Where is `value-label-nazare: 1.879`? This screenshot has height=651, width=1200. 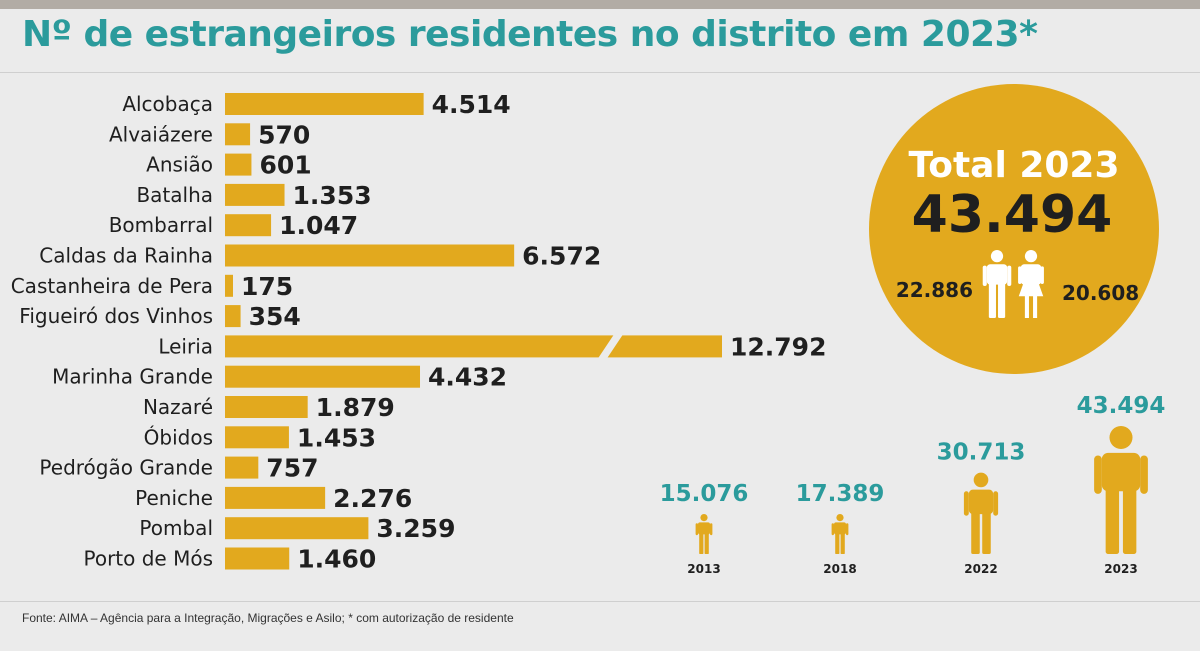 value-label-nazare: 1.879 is located at coordinates (355, 407).